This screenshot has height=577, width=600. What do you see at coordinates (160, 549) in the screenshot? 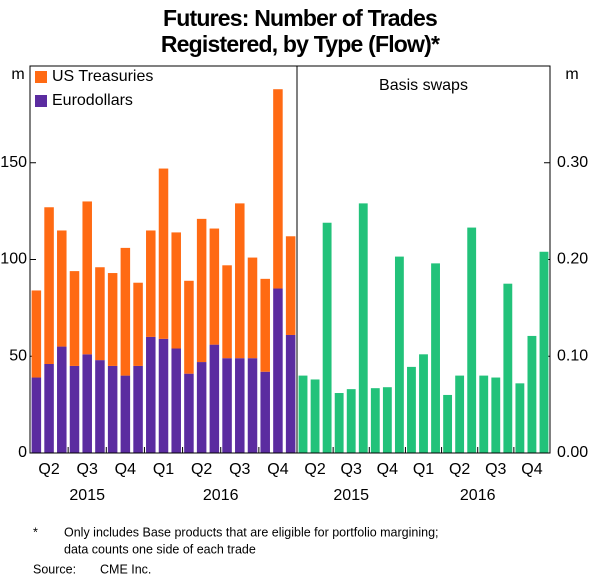
I see `footnote: data counts one side of each trade` at bounding box center [160, 549].